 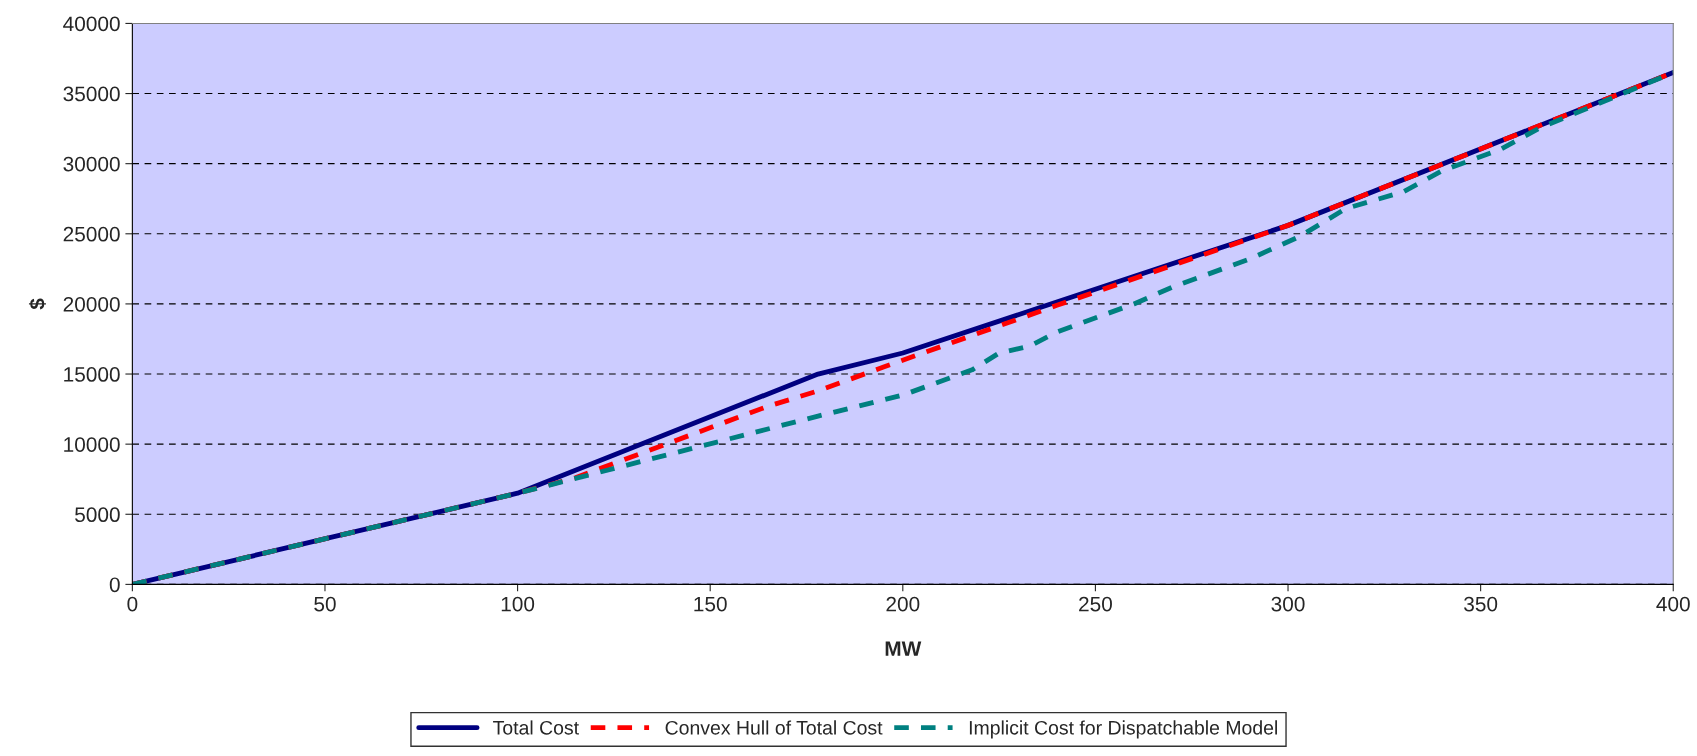 I want to click on x-tick-label: 250, so click(x=1095, y=604).